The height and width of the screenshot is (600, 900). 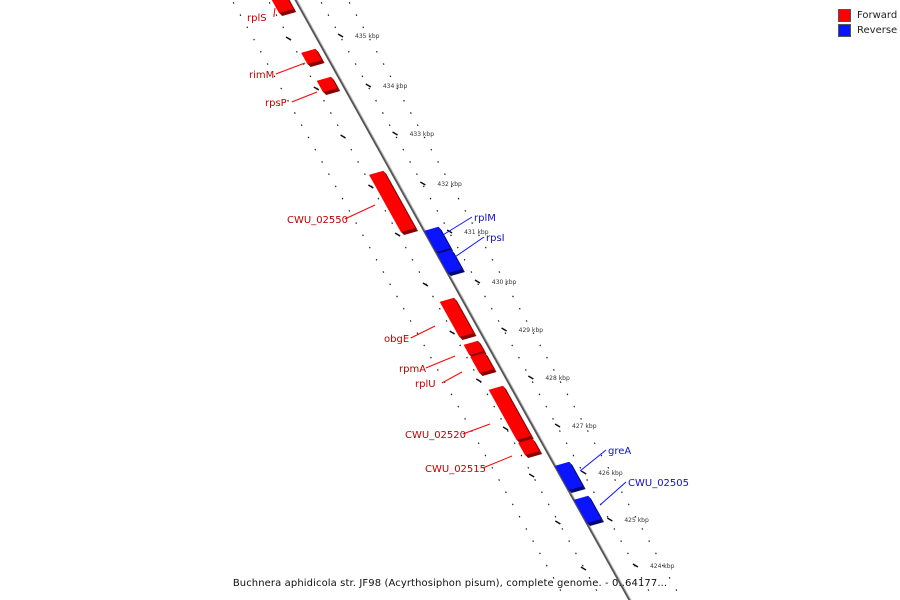 I want to click on tick-label: 428 kbp, so click(x=557, y=378).